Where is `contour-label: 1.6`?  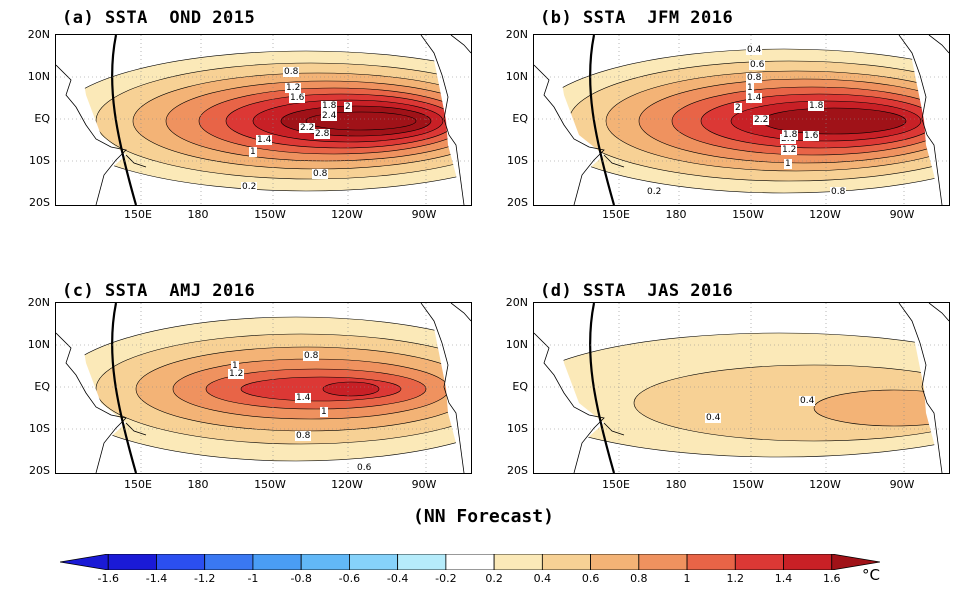
contour-label: 1.6 is located at coordinates (297, 98).